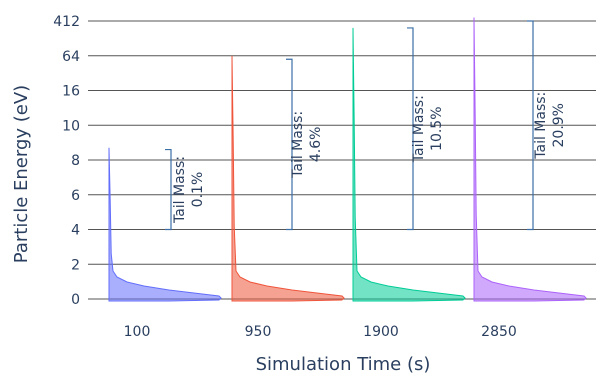 This screenshot has height=378, width=609. What do you see at coordinates (71, 92) in the screenshot?
I see `y-tick-label-16: 16` at bounding box center [71, 92].